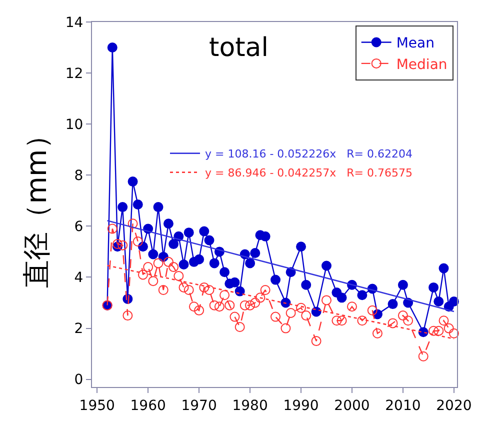  What do you see at coordinates (309, 154) in the screenshot?
I see `legend-label: y = 108.16 - 0.052226x R= 0.62204` at bounding box center [309, 154].